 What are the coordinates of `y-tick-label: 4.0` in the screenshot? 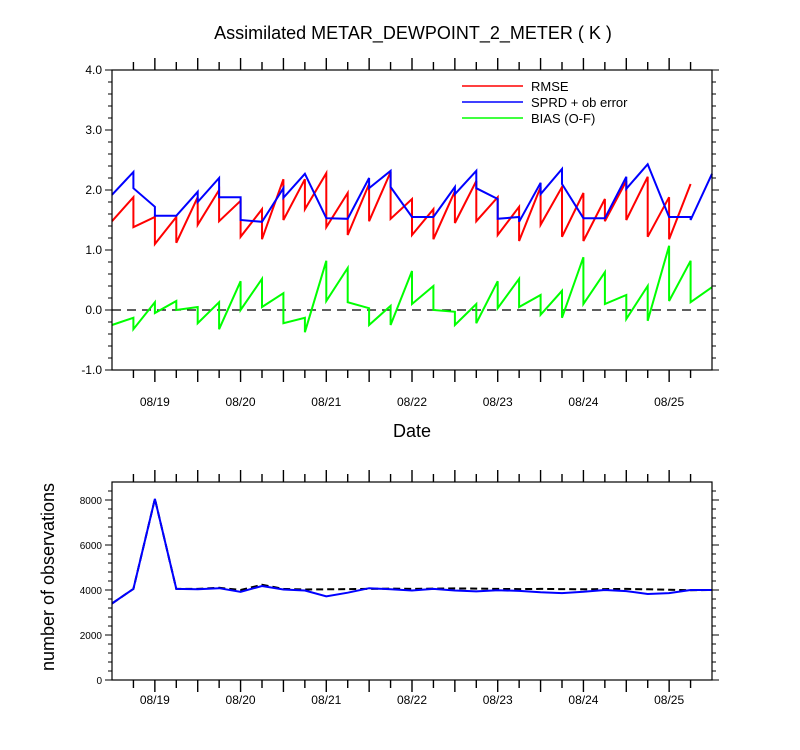 It's located at (93, 70).